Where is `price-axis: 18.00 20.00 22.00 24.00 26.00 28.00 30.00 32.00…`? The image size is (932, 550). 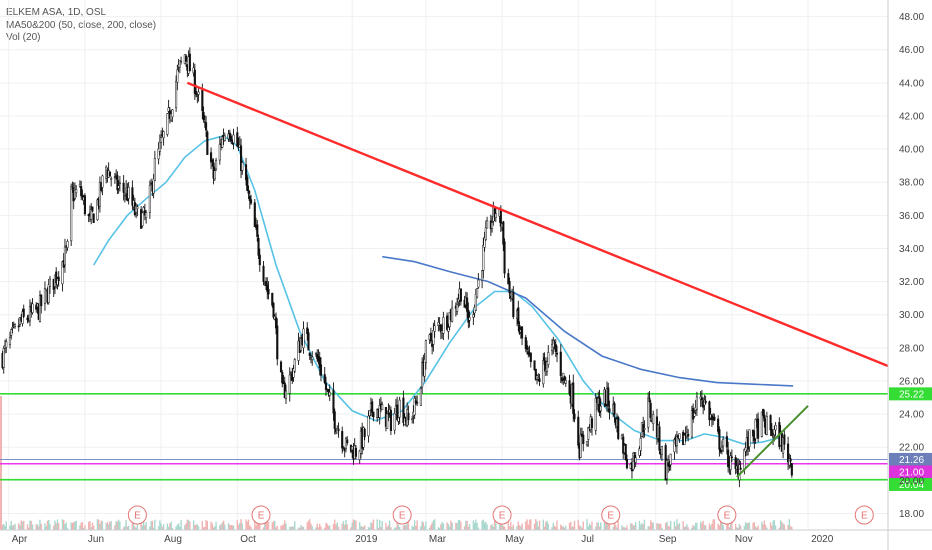
price-axis: 18.00 20.00 22.00 24.00 26.00 28.00 30.00 32.00… is located at coordinates (905, 275).